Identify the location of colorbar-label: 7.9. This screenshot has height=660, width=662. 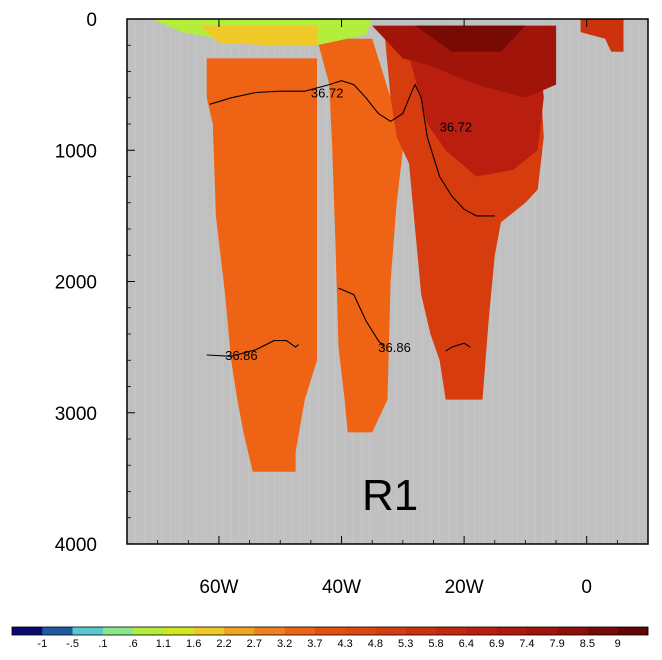
(556, 644).